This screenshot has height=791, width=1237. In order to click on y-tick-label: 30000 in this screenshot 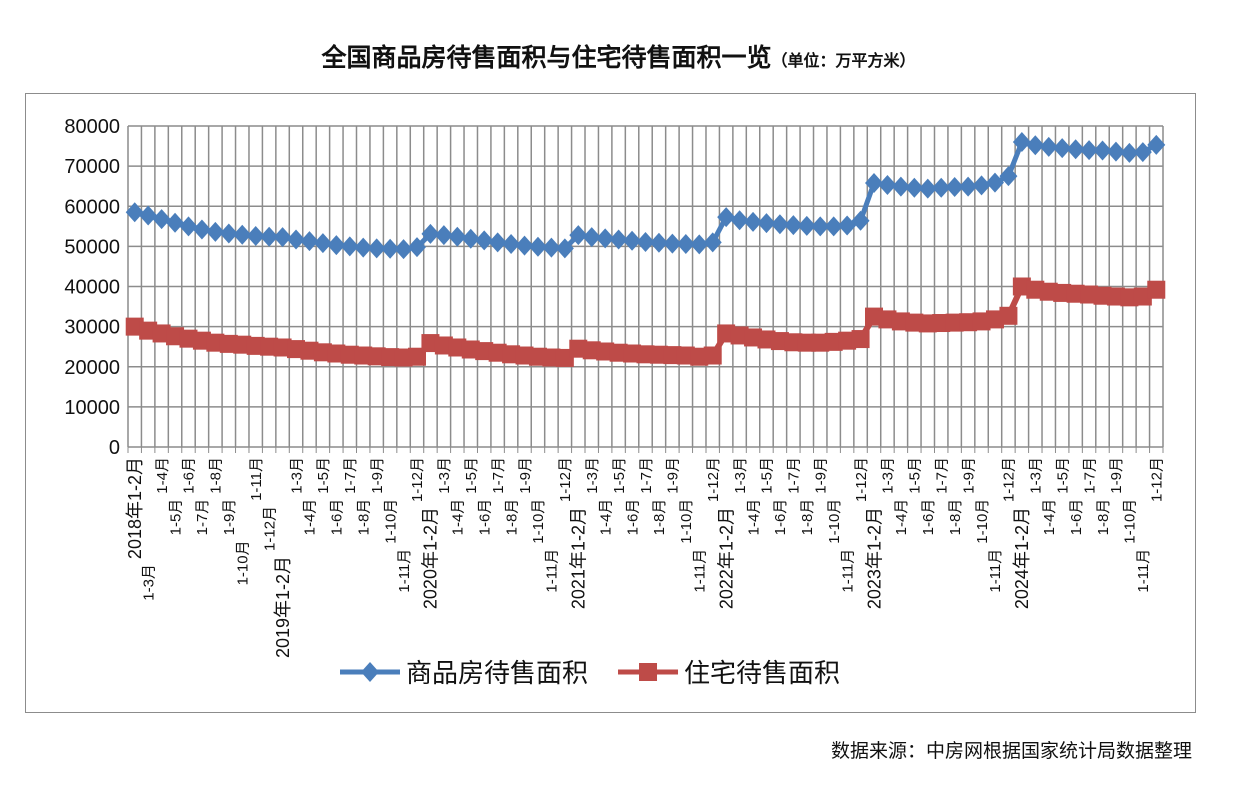, I will do `click(92, 328)`.